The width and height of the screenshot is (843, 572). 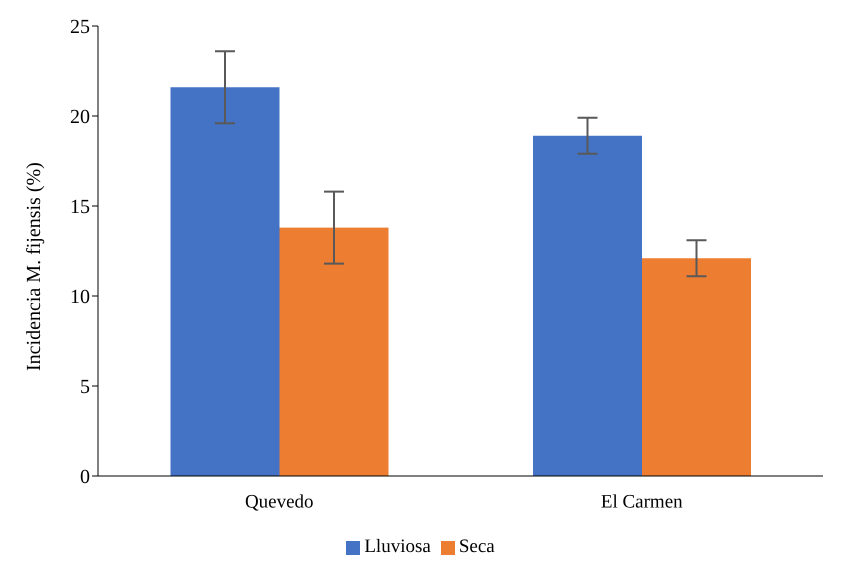 What do you see at coordinates (642, 501) in the screenshot?
I see `x-tick-label: El Carmen` at bounding box center [642, 501].